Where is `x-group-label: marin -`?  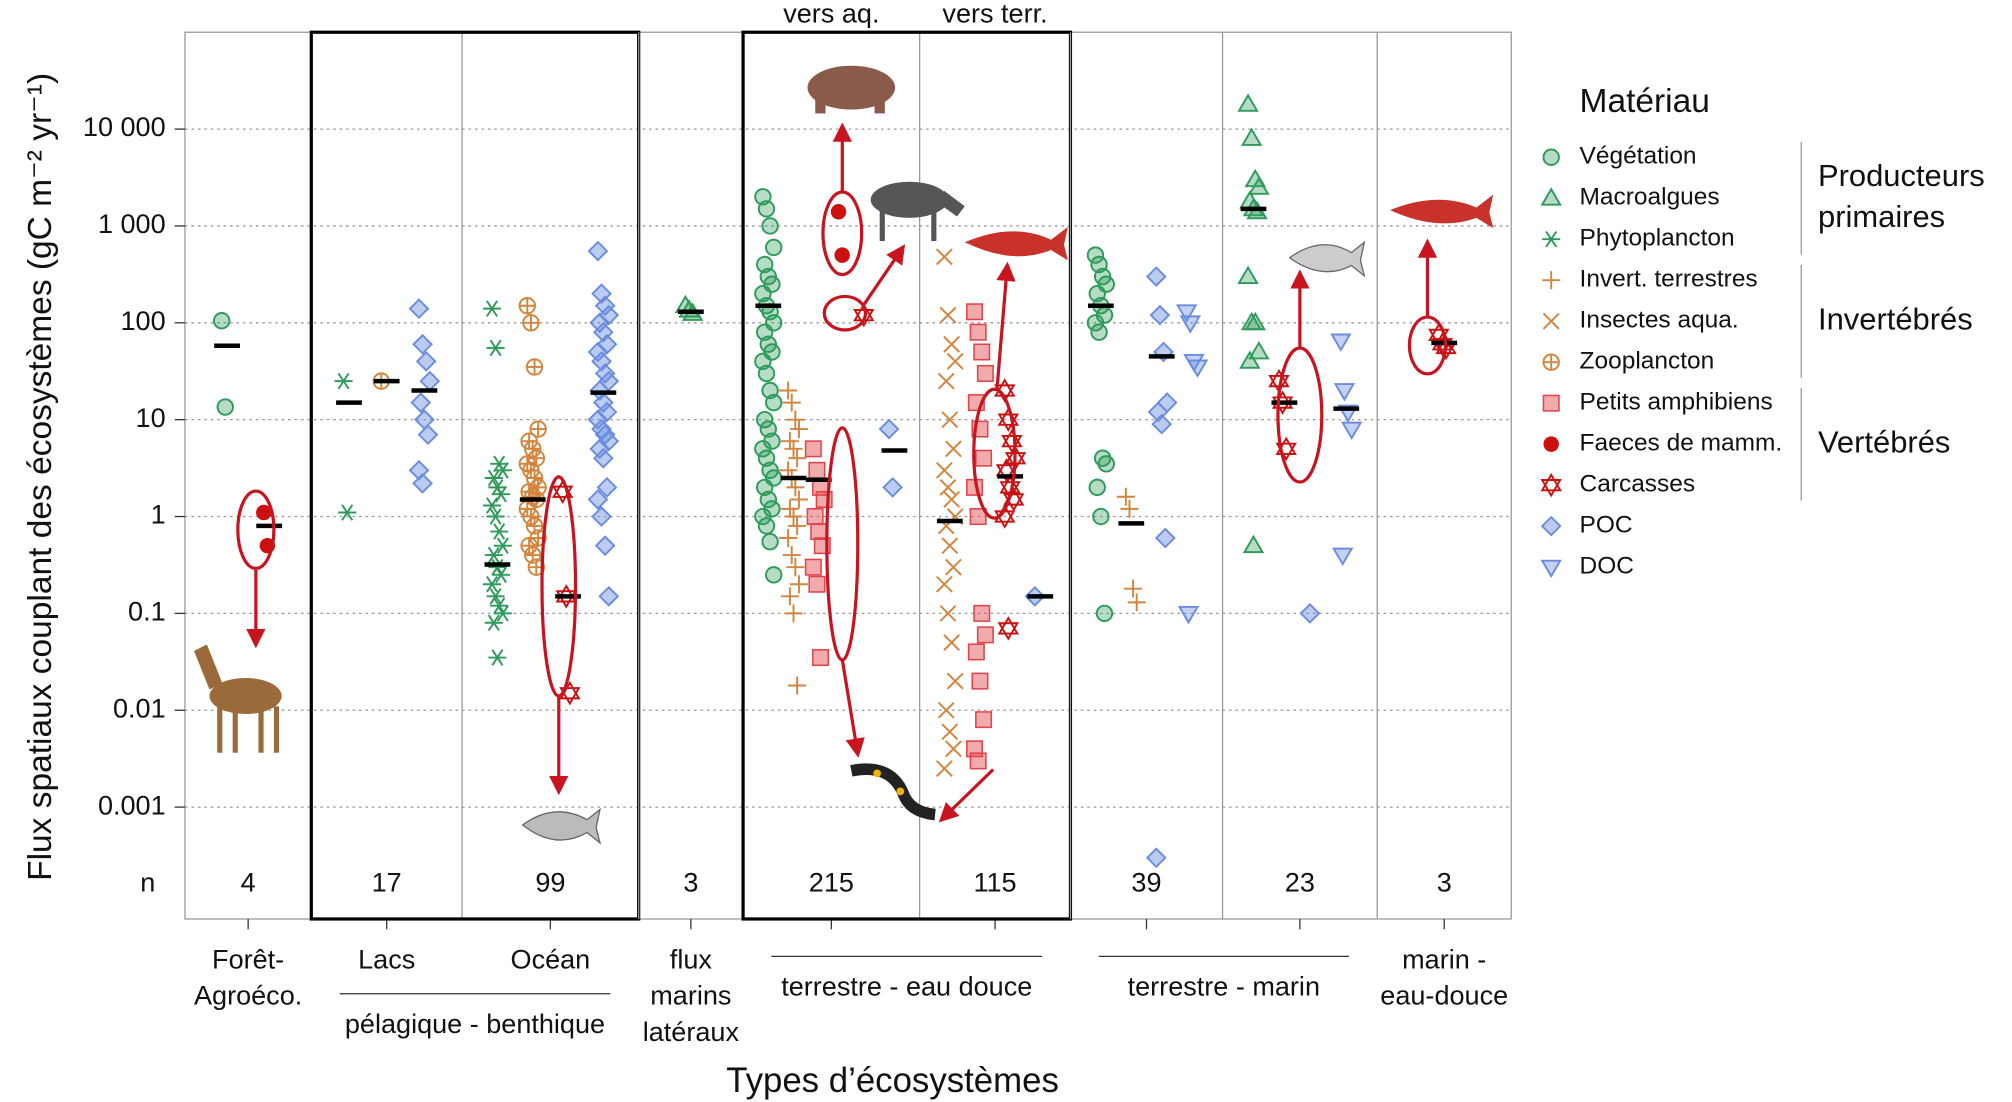
x-group-label: marin - is located at coordinates (1444, 960).